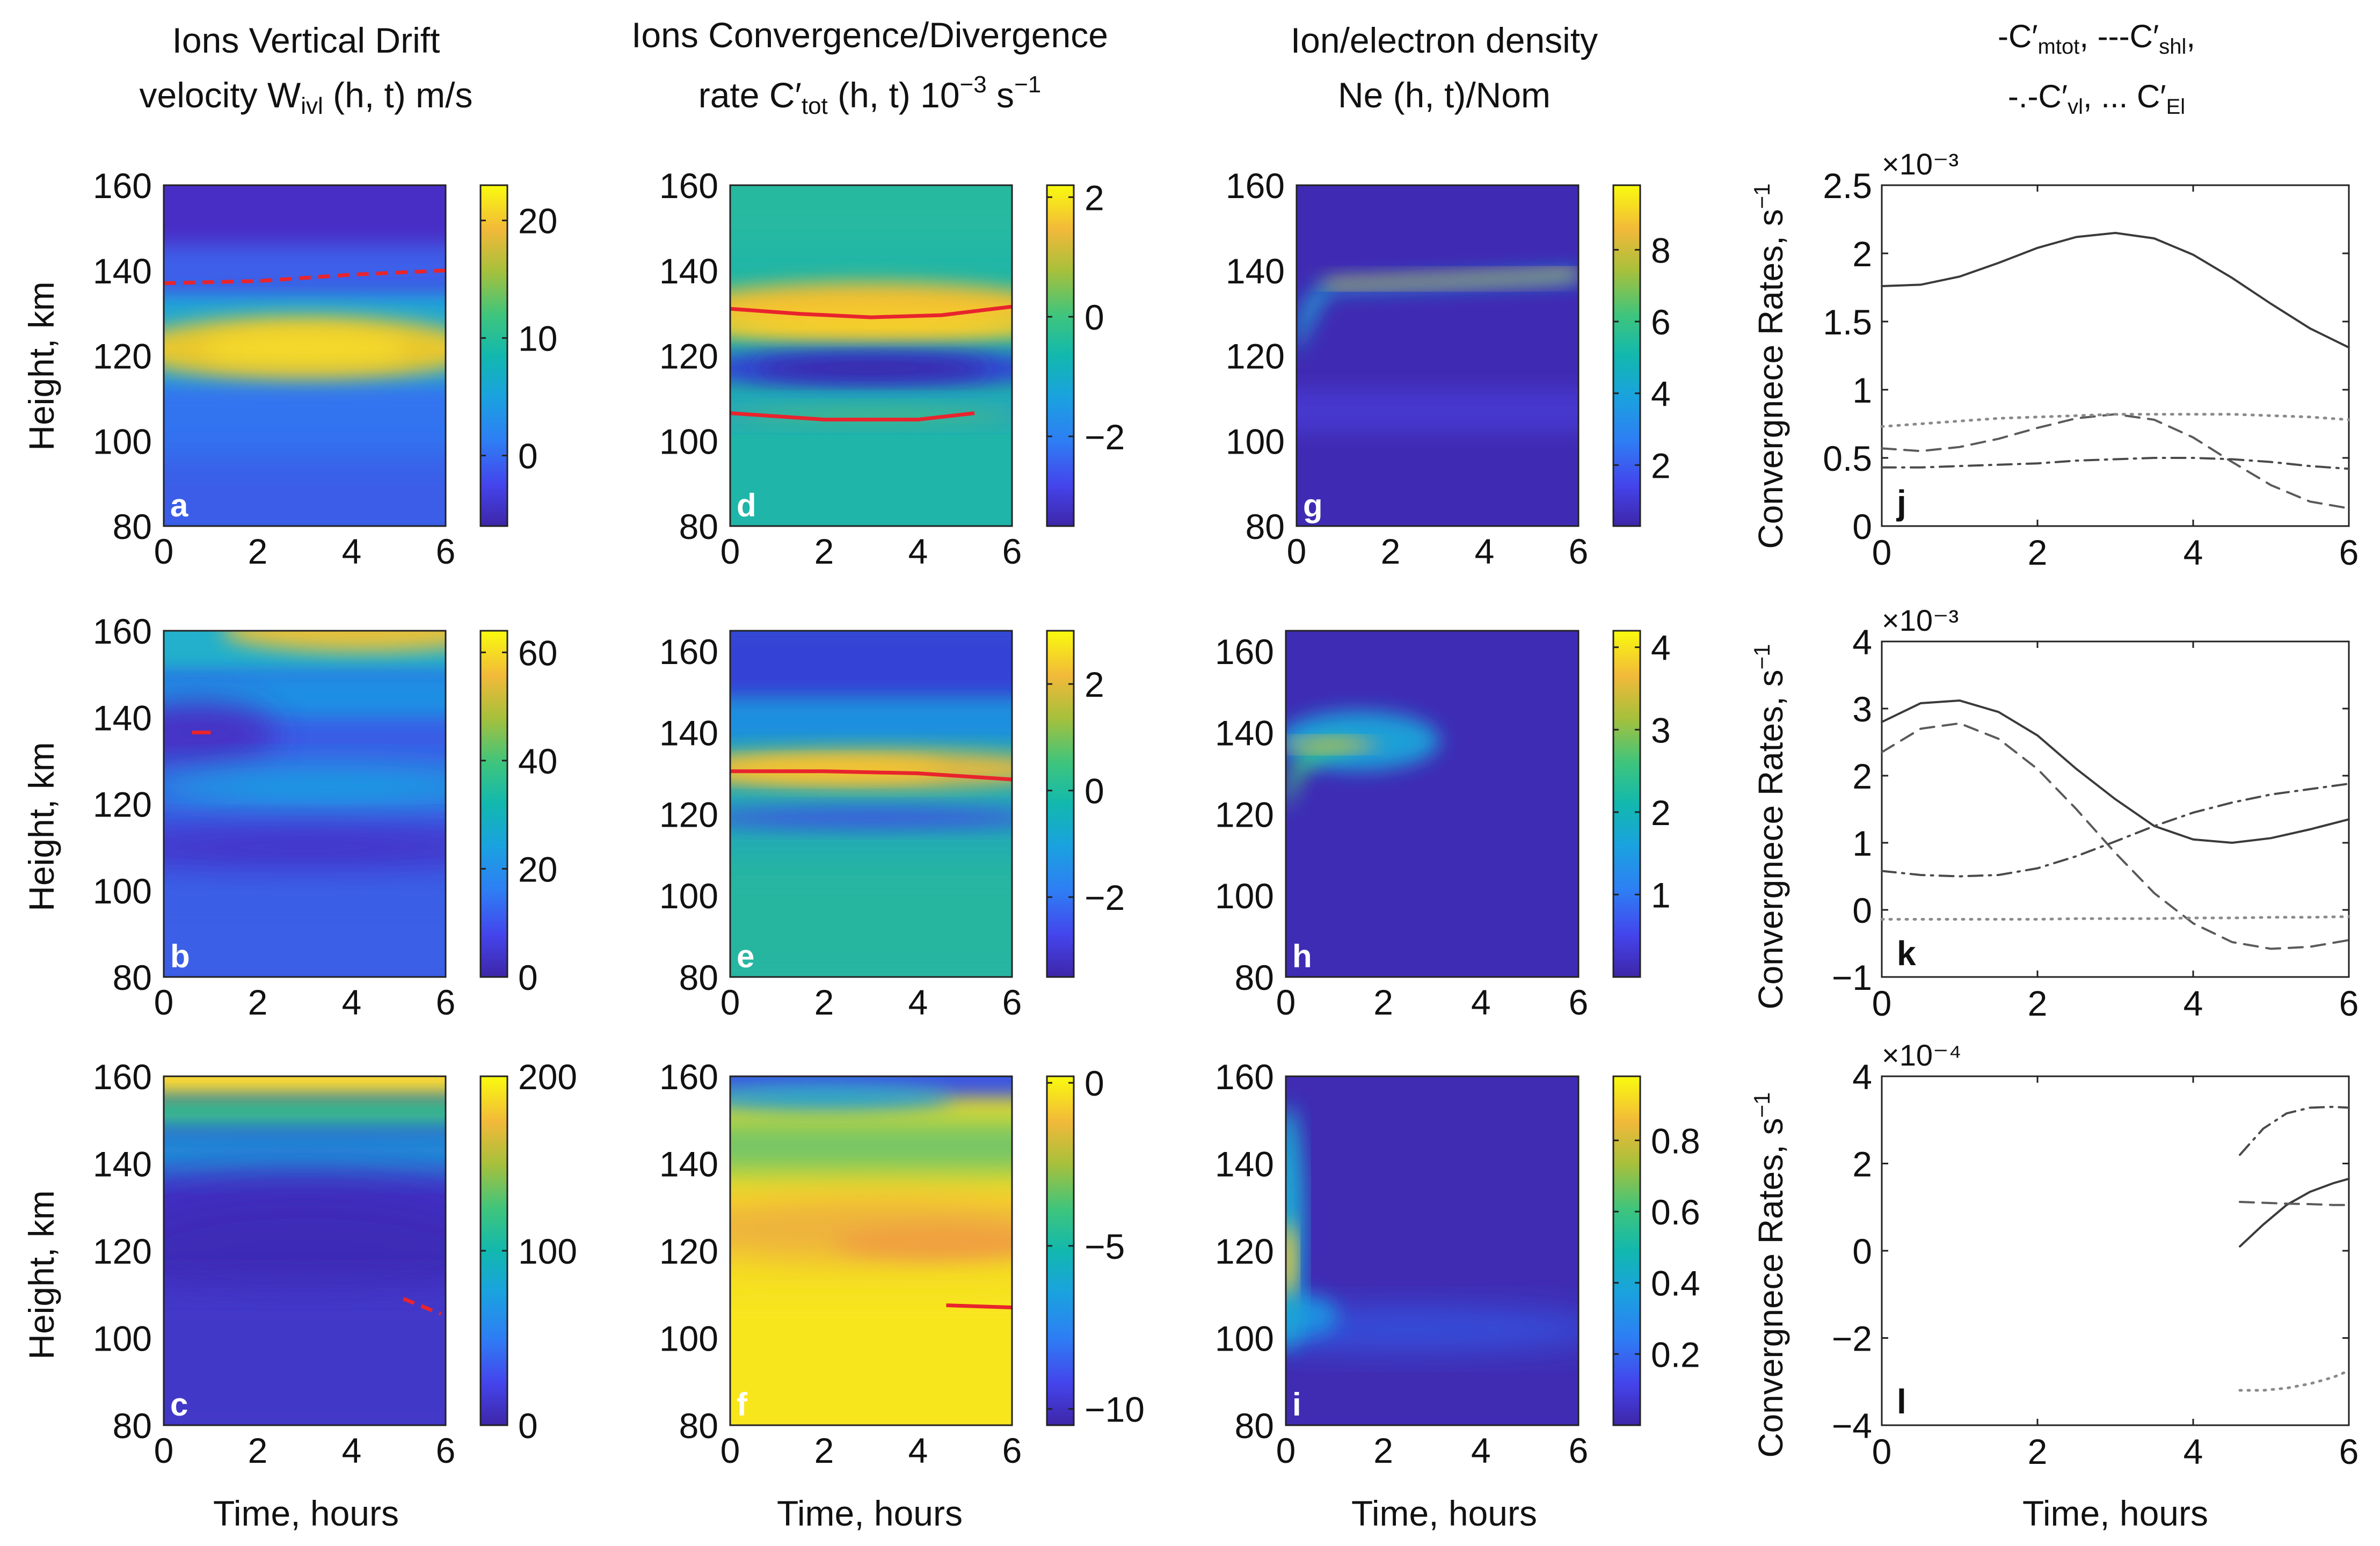 The height and width of the screenshot is (1546, 2380). Describe the element at coordinates (1882, 1451) in the screenshot. I see `x-tick-l: 0` at that location.